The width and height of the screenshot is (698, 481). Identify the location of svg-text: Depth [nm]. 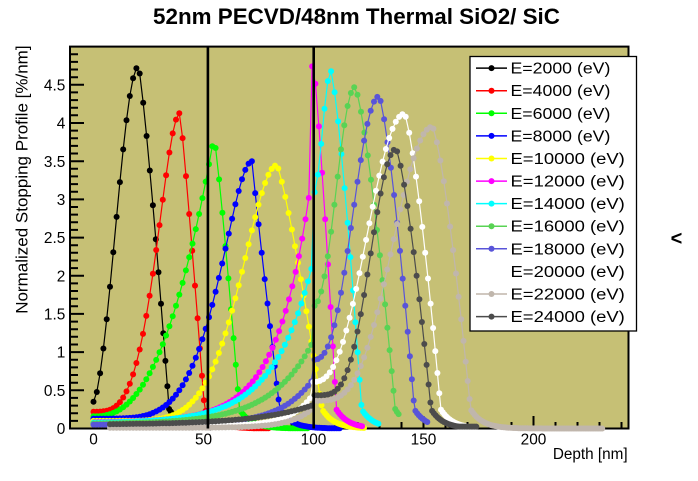
(590, 454).